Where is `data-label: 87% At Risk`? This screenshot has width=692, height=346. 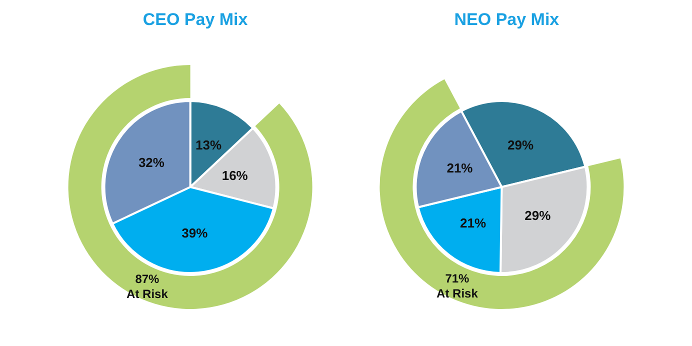
data-label: 87% At Risk is located at coordinates (147, 287).